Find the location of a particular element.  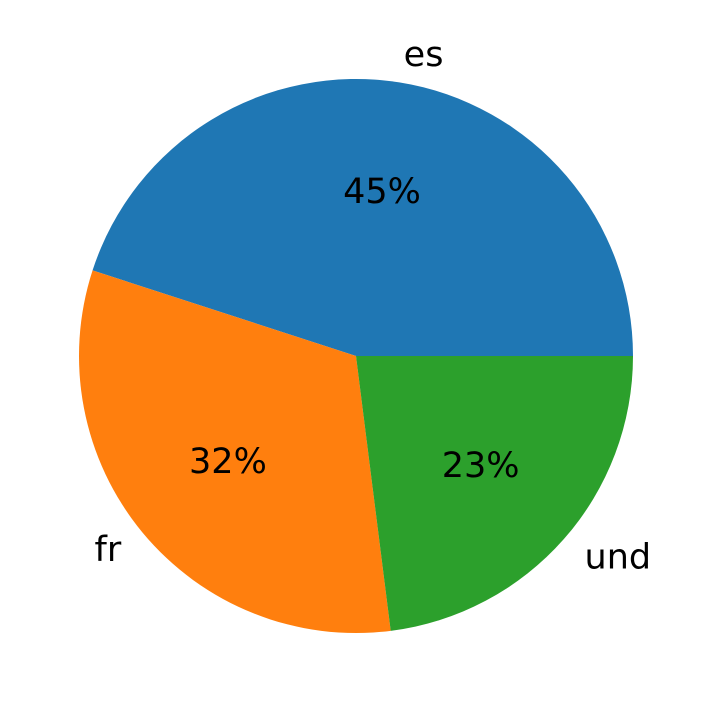

percent-label-und: 23% is located at coordinates (481, 466).